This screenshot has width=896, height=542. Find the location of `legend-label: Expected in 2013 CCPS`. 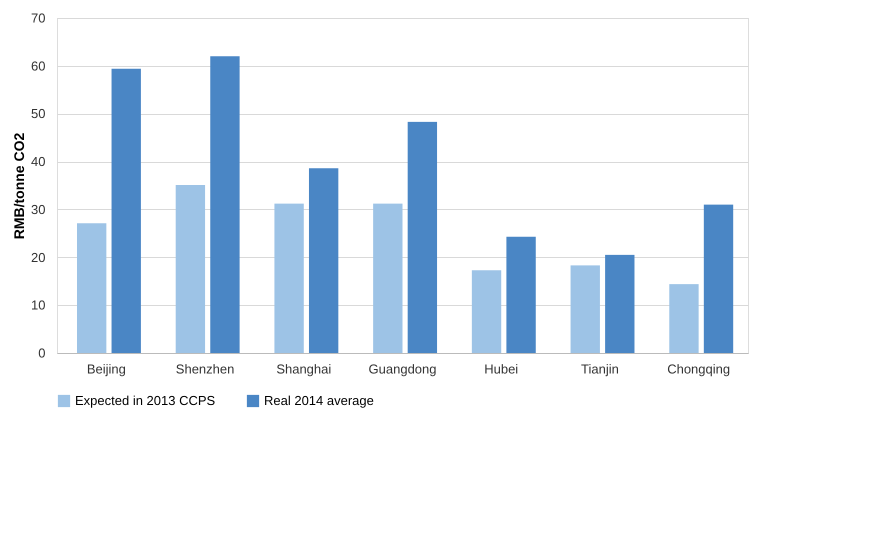

legend-label: Expected in 2013 CCPS is located at coordinates (145, 400).